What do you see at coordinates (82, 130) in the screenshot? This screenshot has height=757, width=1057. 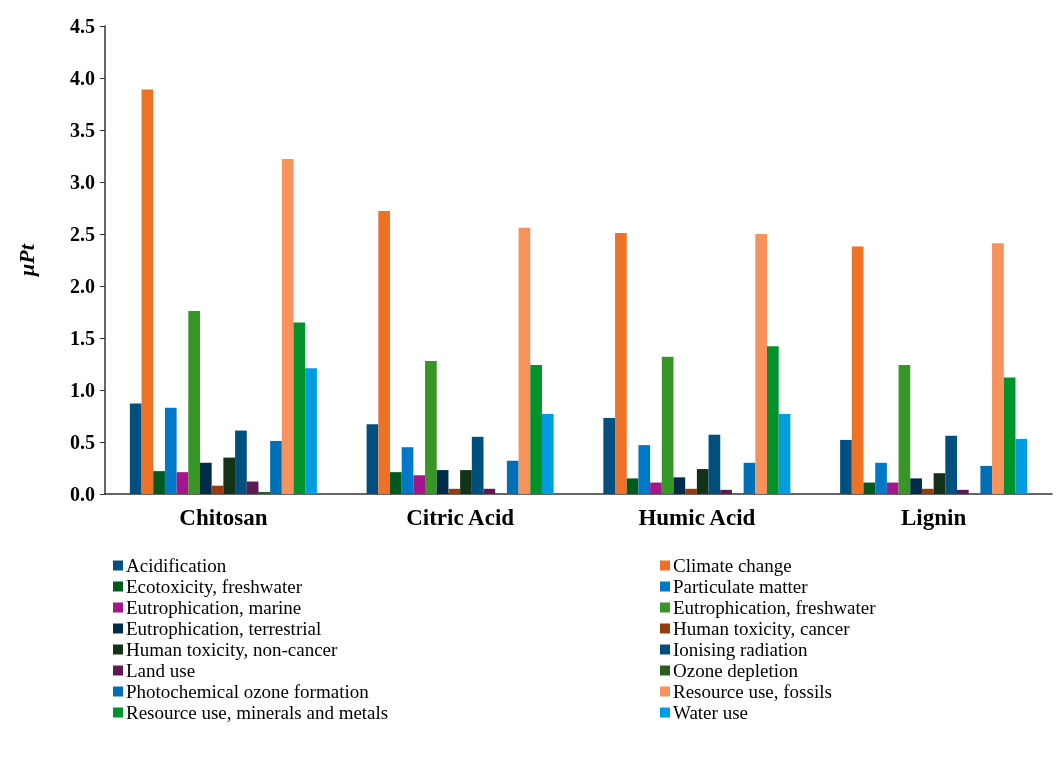 I see `y-tick-label: 3.5` at bounding box center [82, 130].